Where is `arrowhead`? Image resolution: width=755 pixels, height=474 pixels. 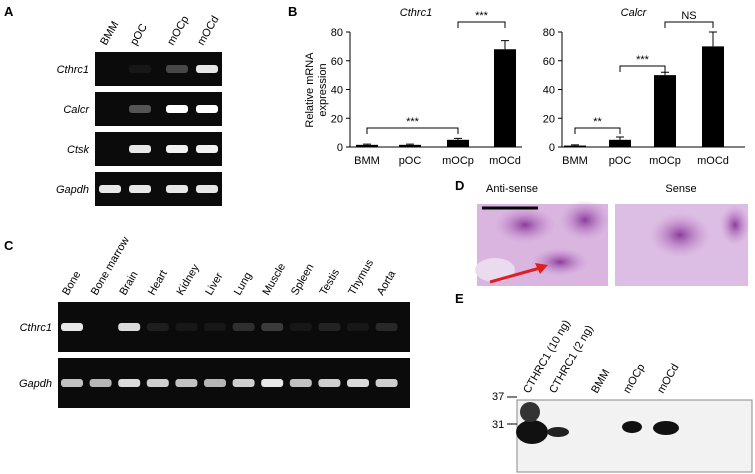 arrowhead is located at coordinates (541, 268).